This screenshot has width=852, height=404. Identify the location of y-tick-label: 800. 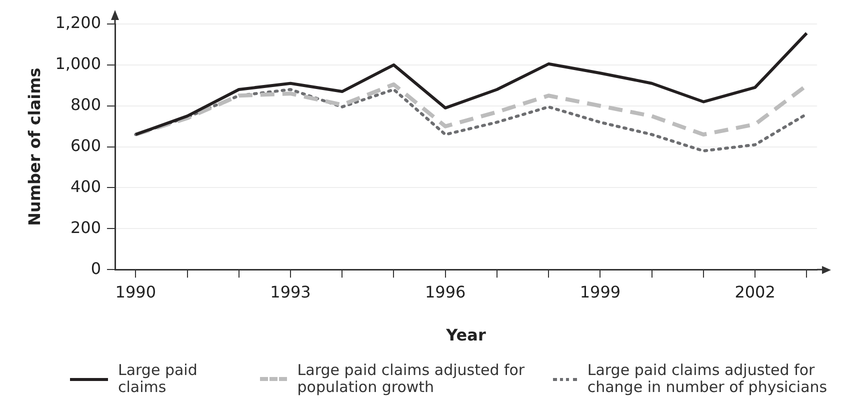
(86, 104).